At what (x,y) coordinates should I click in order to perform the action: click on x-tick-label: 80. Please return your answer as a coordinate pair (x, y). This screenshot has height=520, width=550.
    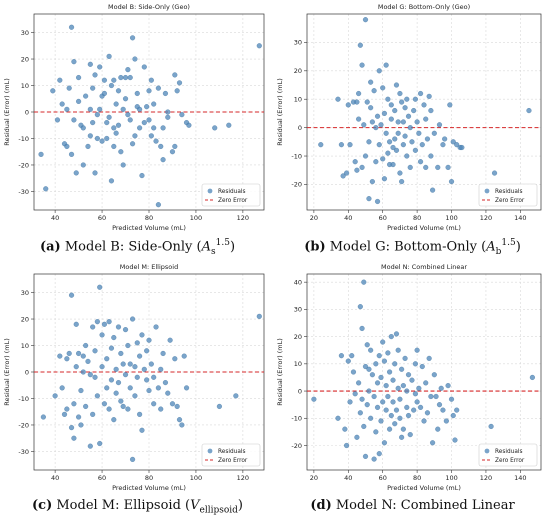
    Looking at the image, I should click on (417, 218).